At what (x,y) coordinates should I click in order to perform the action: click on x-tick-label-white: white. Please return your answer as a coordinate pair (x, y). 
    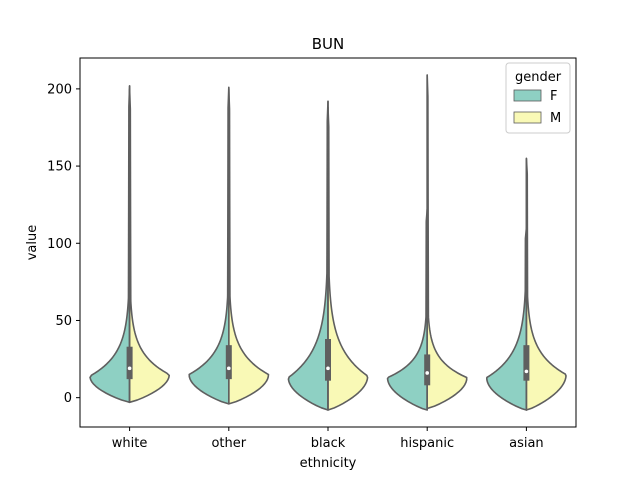
    Looking at the image, I should click on (130, 443).